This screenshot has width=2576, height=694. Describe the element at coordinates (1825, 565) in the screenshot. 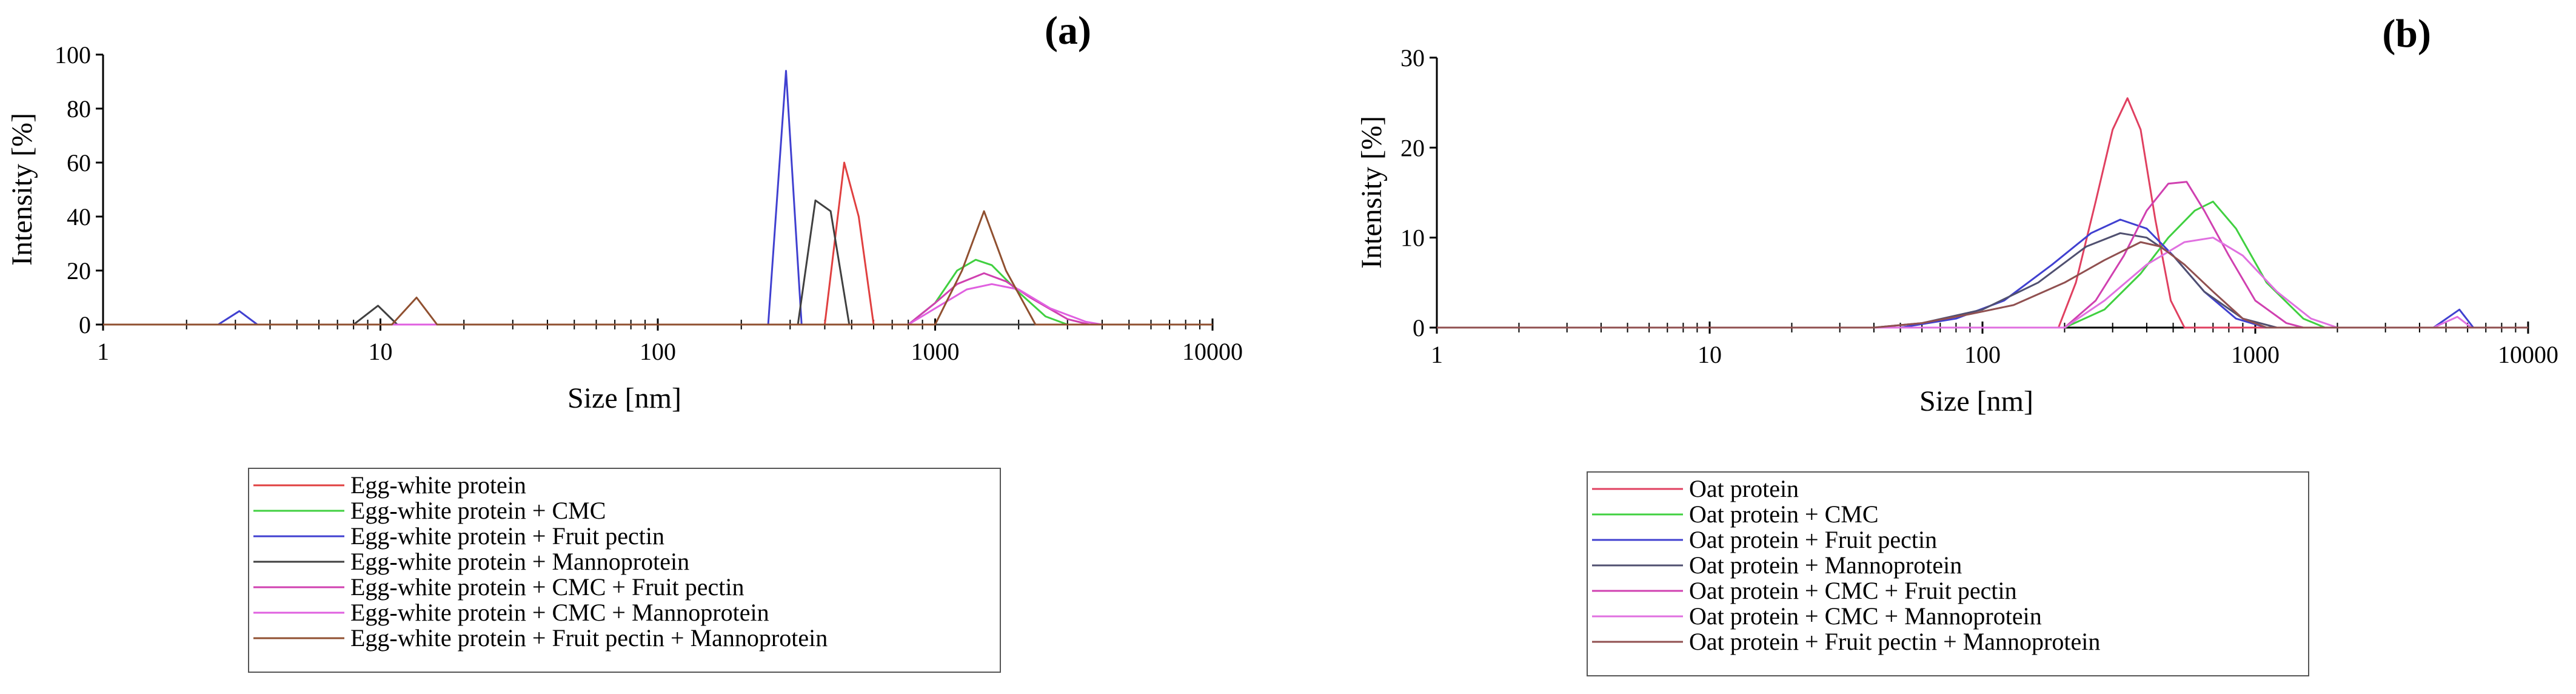

I see `legend-label-b-4: Oat protein + Mannoprotein` at that location.